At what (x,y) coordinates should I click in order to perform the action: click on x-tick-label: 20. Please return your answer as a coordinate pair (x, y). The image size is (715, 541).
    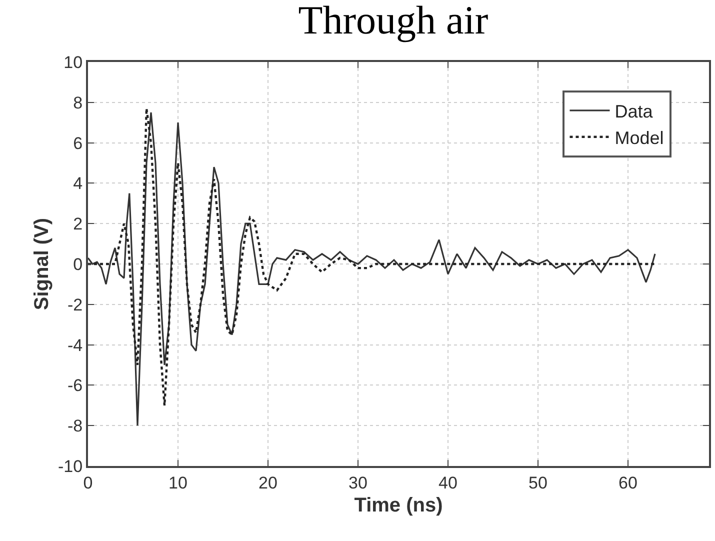
    Looking at the image, I should click on (268, 482).